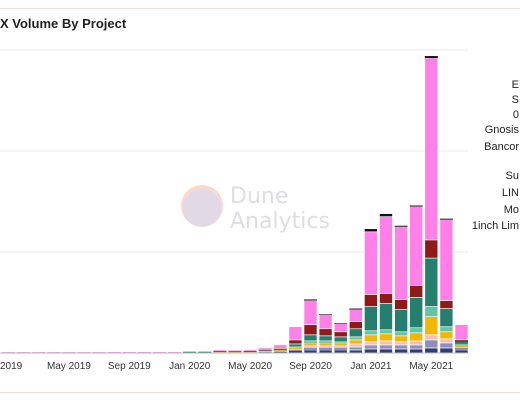 This screenshot has width=520, height=400. I want to click on bar-segment-2021-04-purple, so click(416, 347).